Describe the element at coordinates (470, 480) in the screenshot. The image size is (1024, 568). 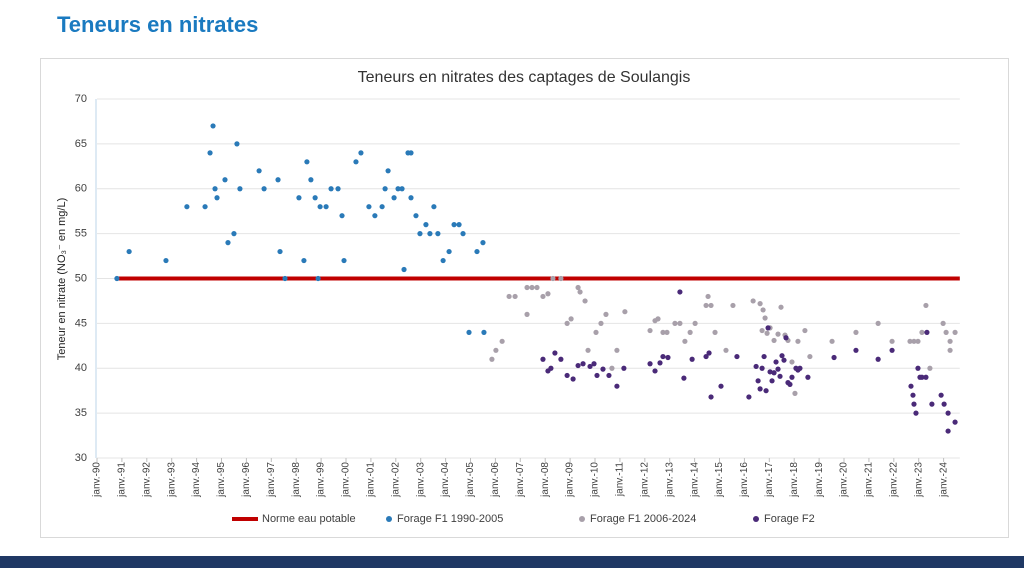
I see `x-tick-label: janv.-05` at that location.